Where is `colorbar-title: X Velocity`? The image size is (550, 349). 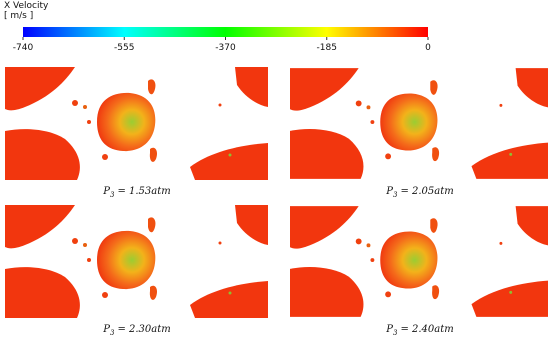 colorbar-title: X Velocity is located at coordinates (26, 6).